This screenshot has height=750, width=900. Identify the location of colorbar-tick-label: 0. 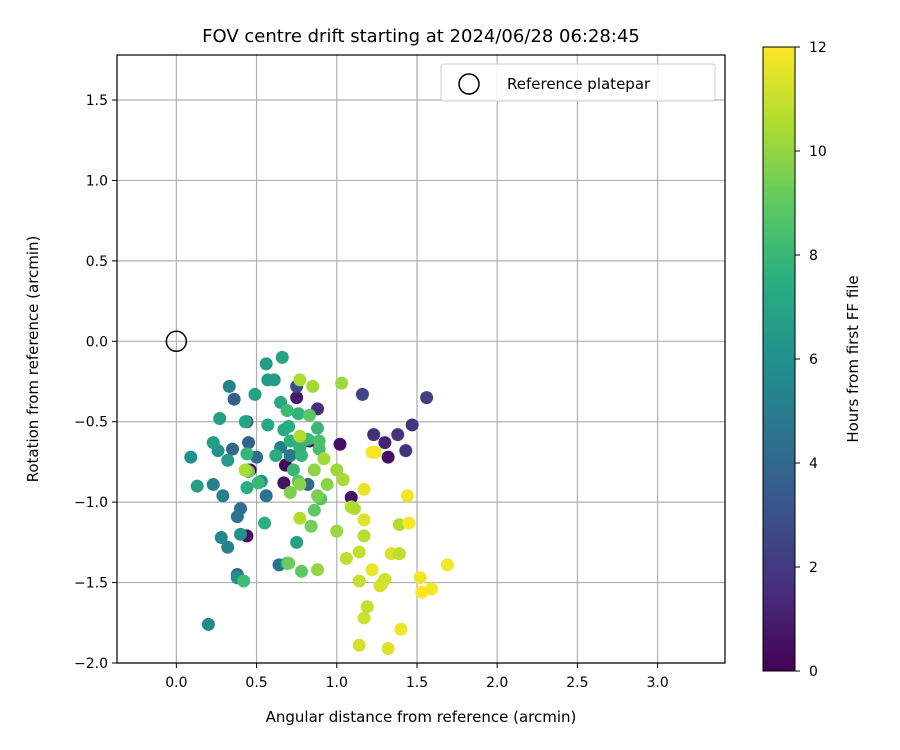
(813, 672).